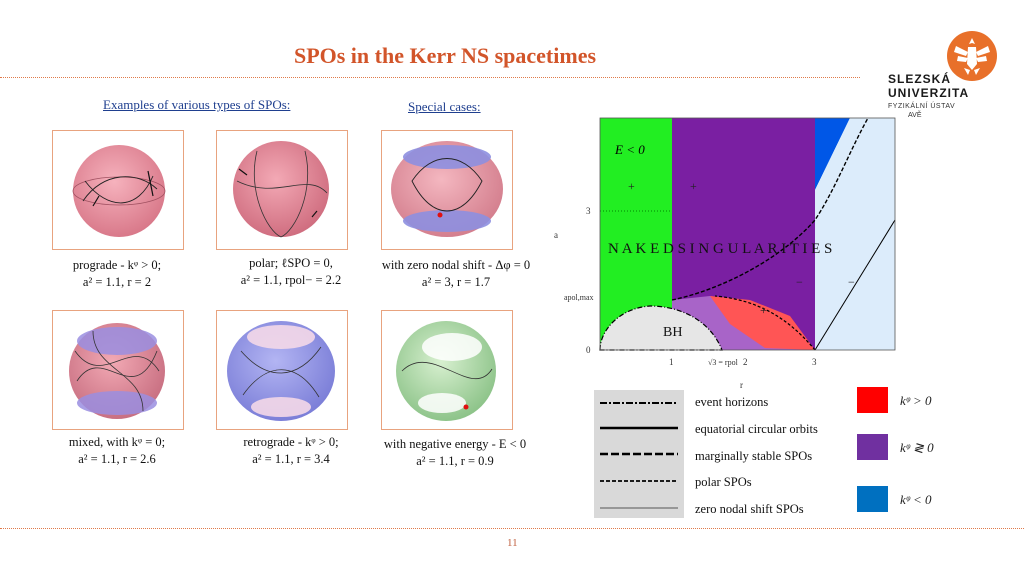 The width and height of the screenshot is (1024, 576). I want to click on legend-label-event-horizons: event horizons, so click(732, 402).